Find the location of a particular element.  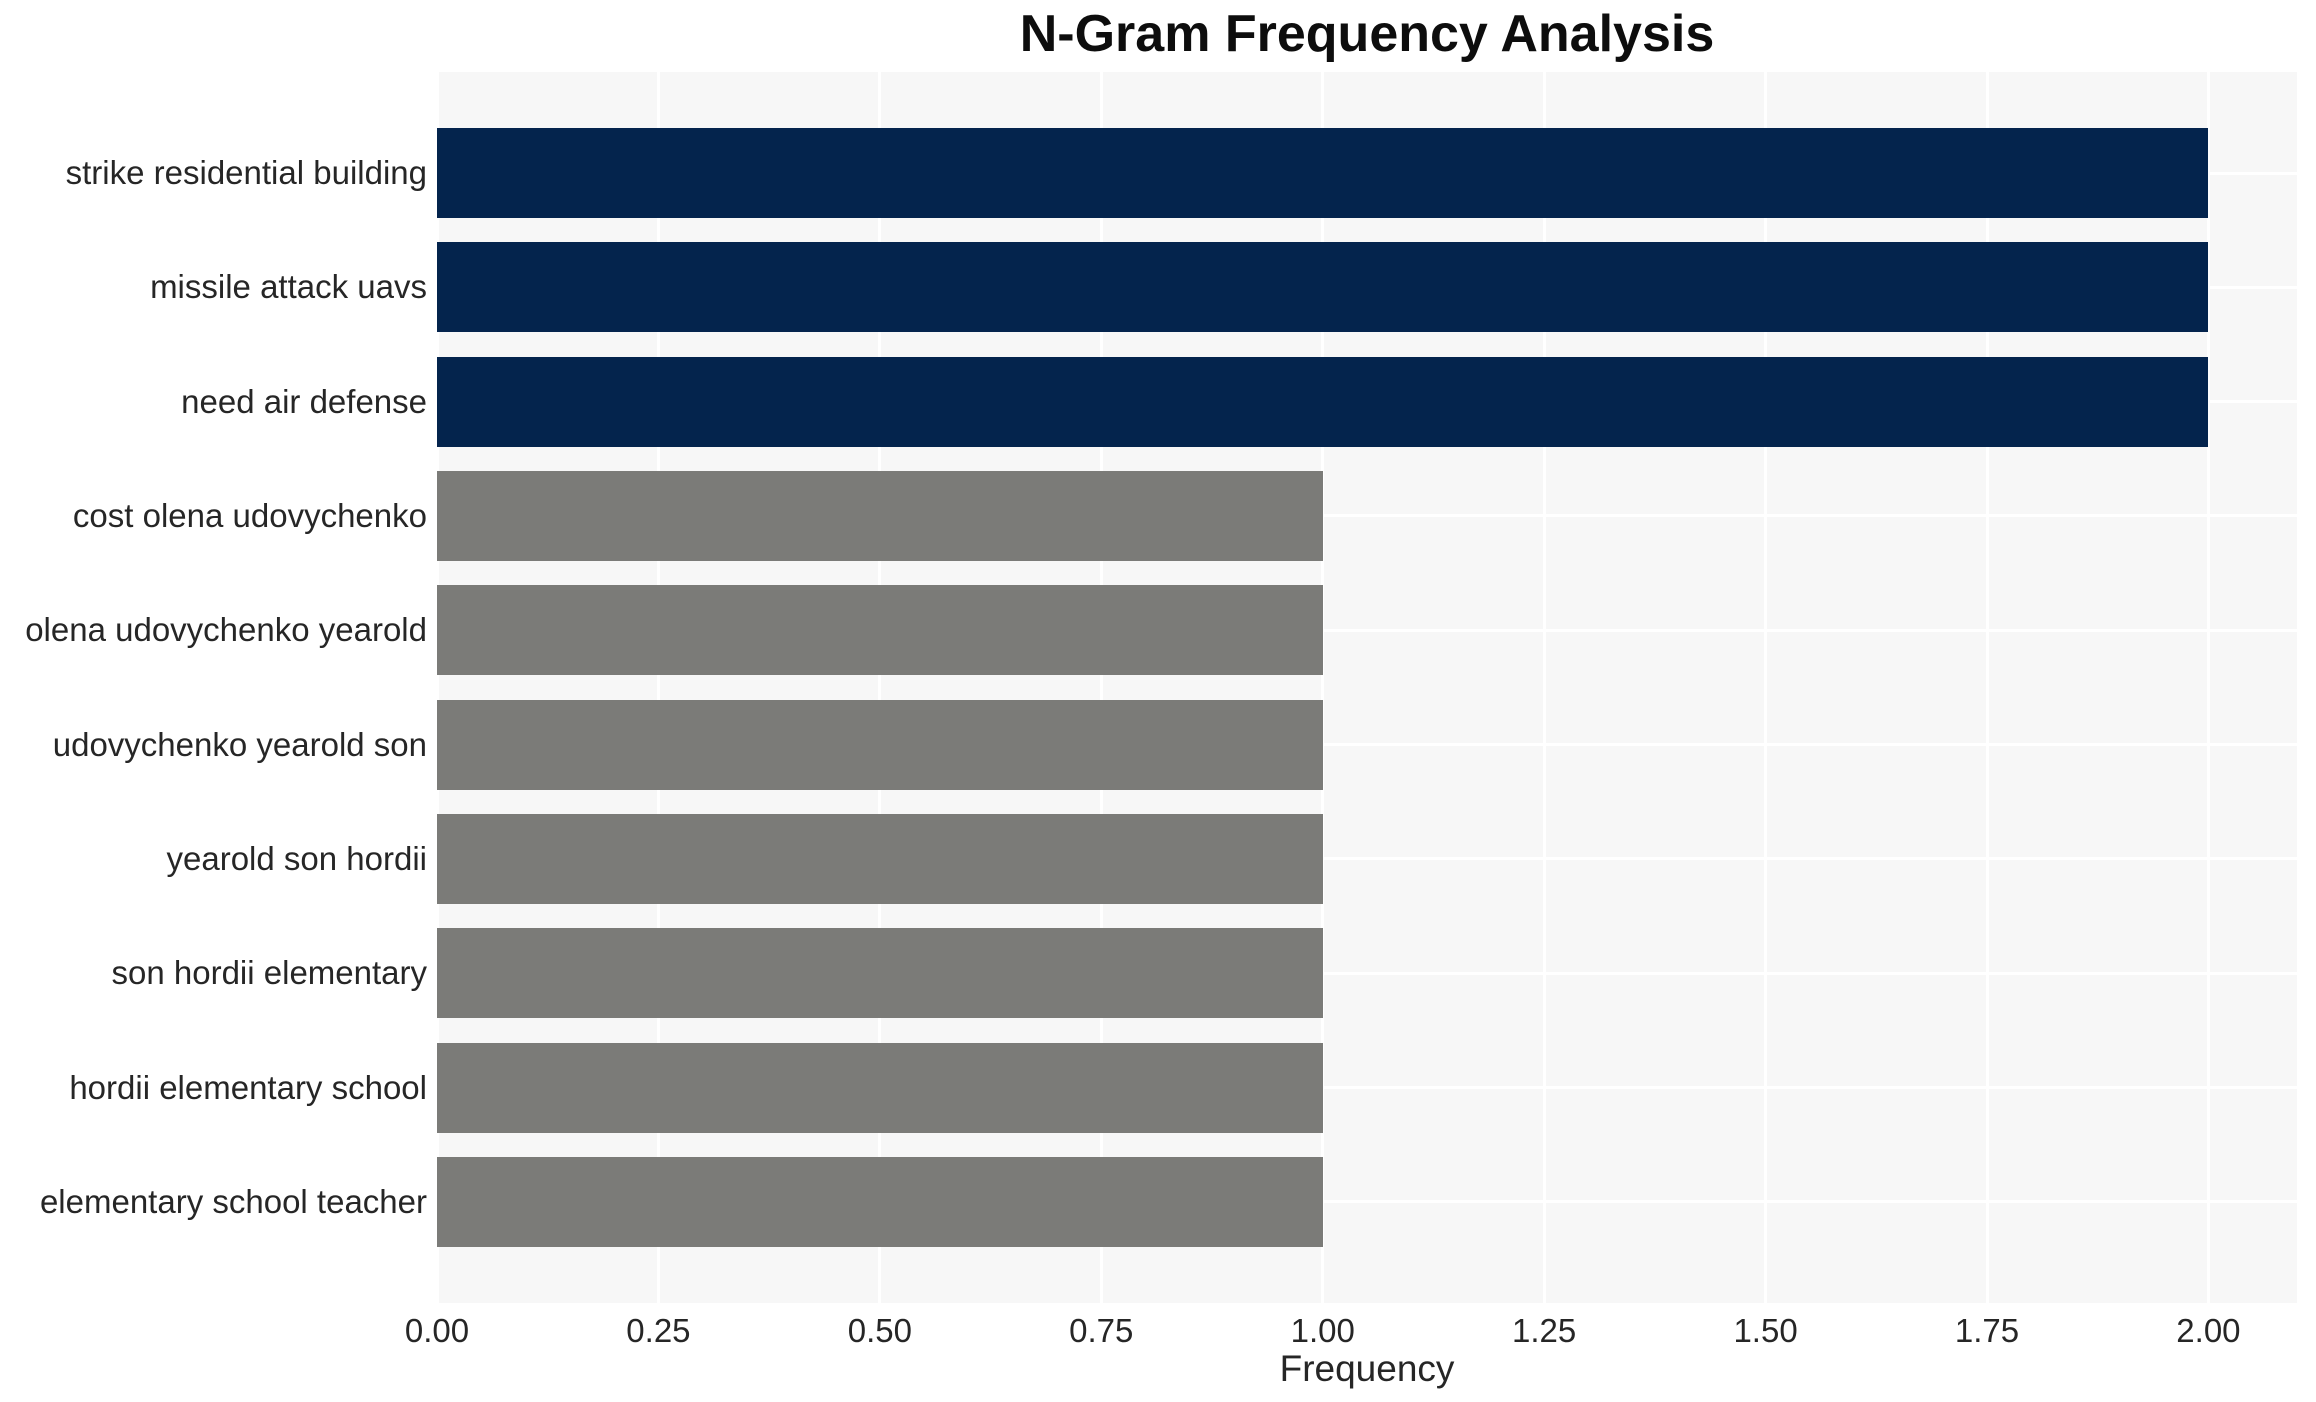

x-tick-label: 1.75 is located at coordinates (1987, 1330).